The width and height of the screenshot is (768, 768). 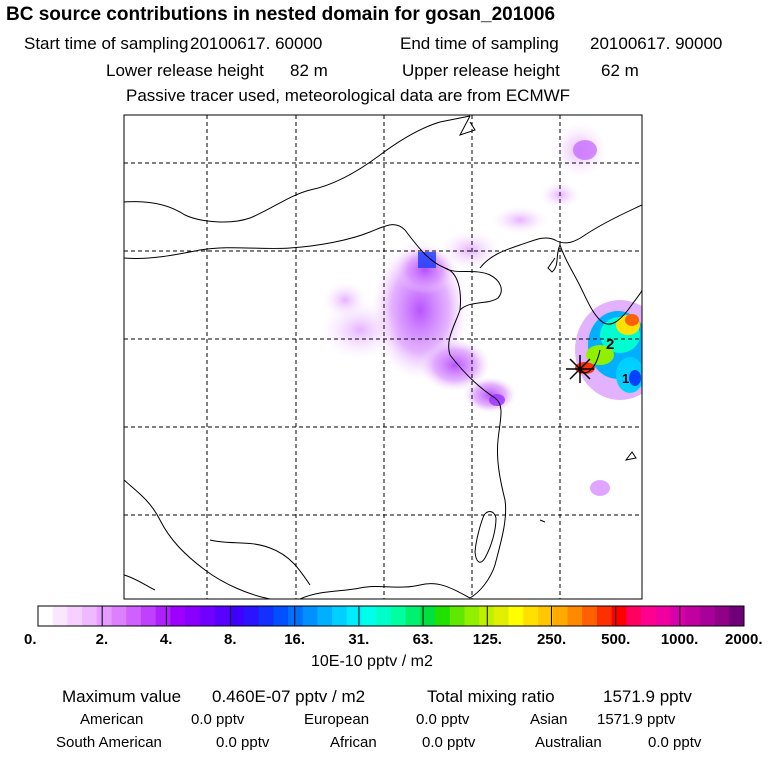 I want to click on colorbar-frame, so click(x=391, y=616).